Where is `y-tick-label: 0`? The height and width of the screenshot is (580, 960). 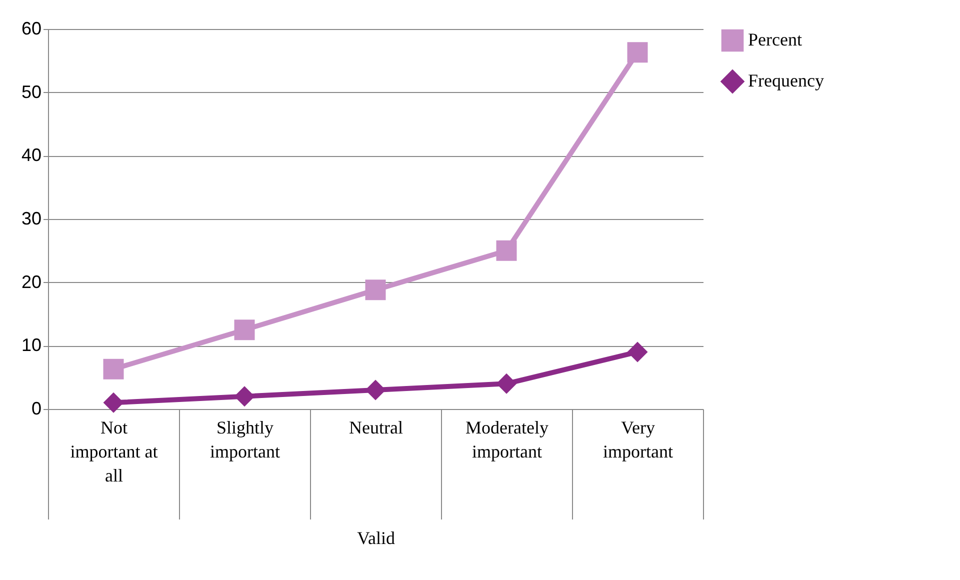
y-tick-label: 0 is located at coordinates (36, 408).